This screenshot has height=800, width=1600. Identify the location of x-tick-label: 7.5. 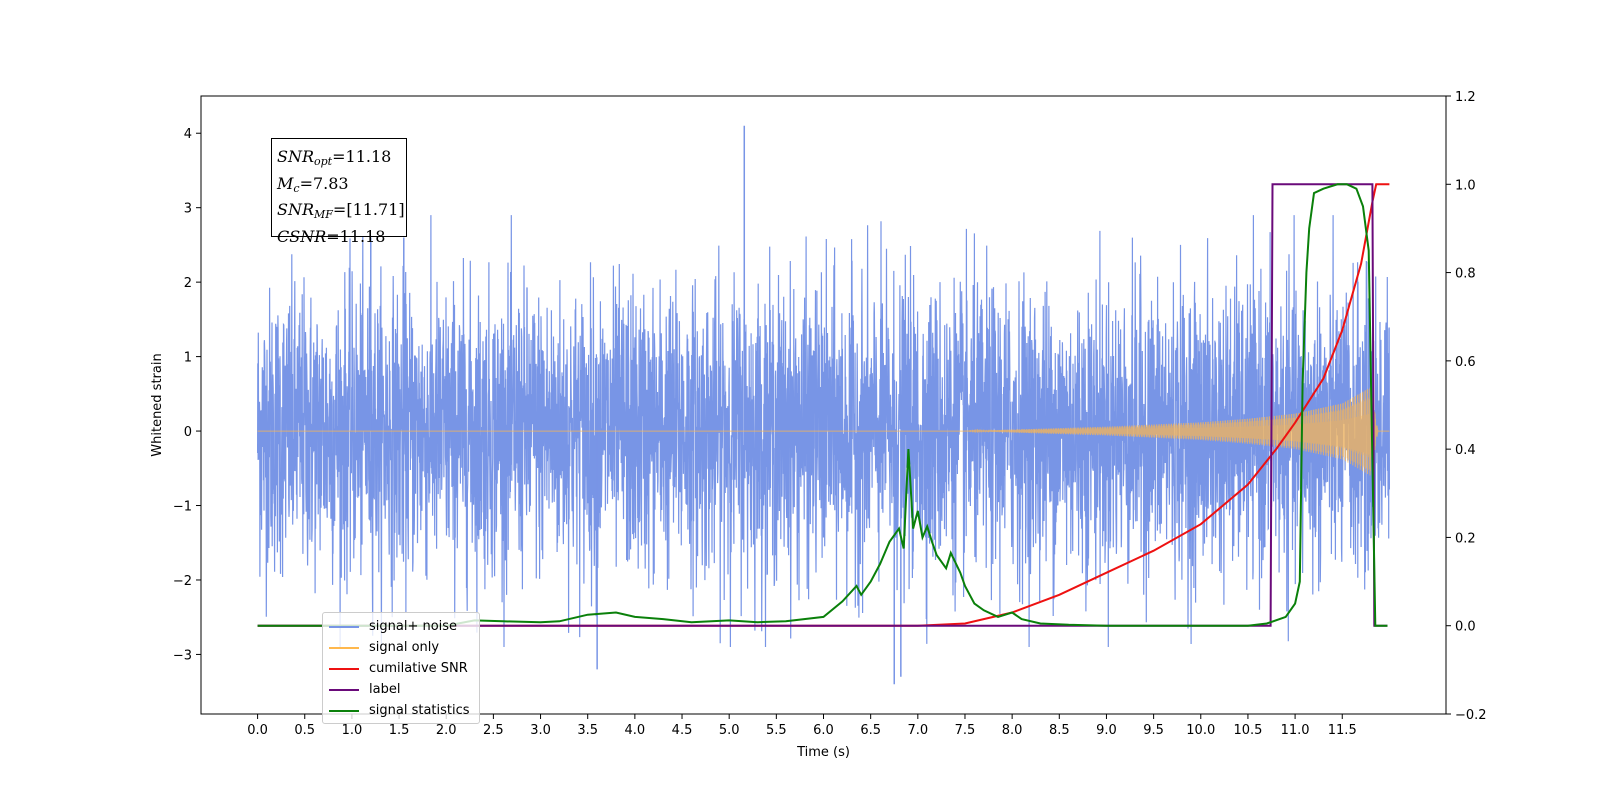
(965, 730).